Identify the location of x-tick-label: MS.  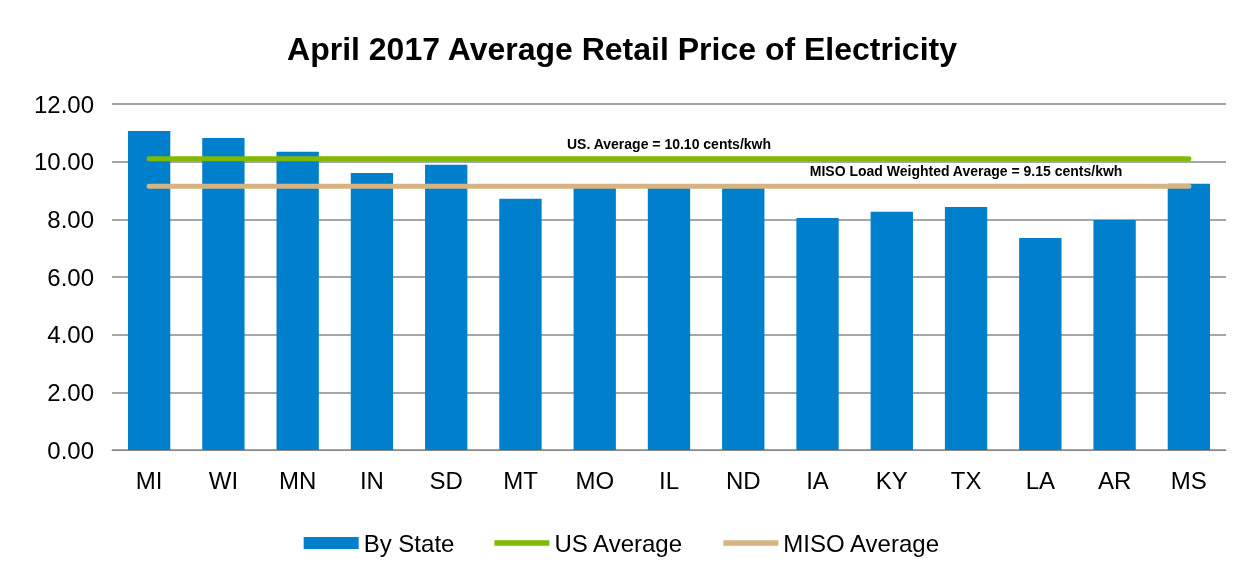
(1188, 480).